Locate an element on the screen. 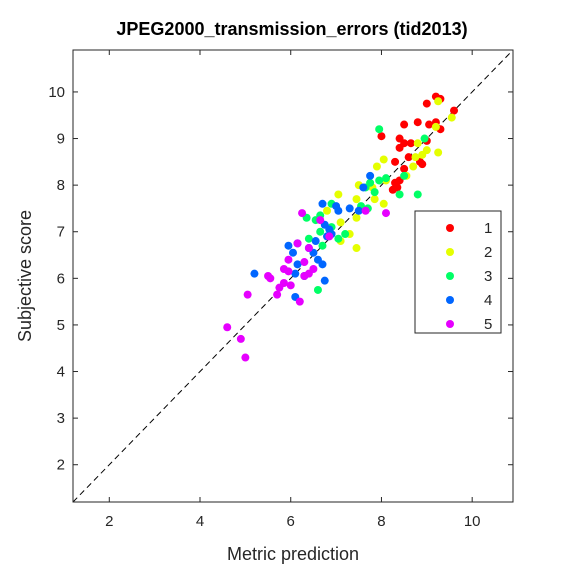 This screenshot has height=567, width=567. y-tick-label: 10 is located at coordinates (56, 92).